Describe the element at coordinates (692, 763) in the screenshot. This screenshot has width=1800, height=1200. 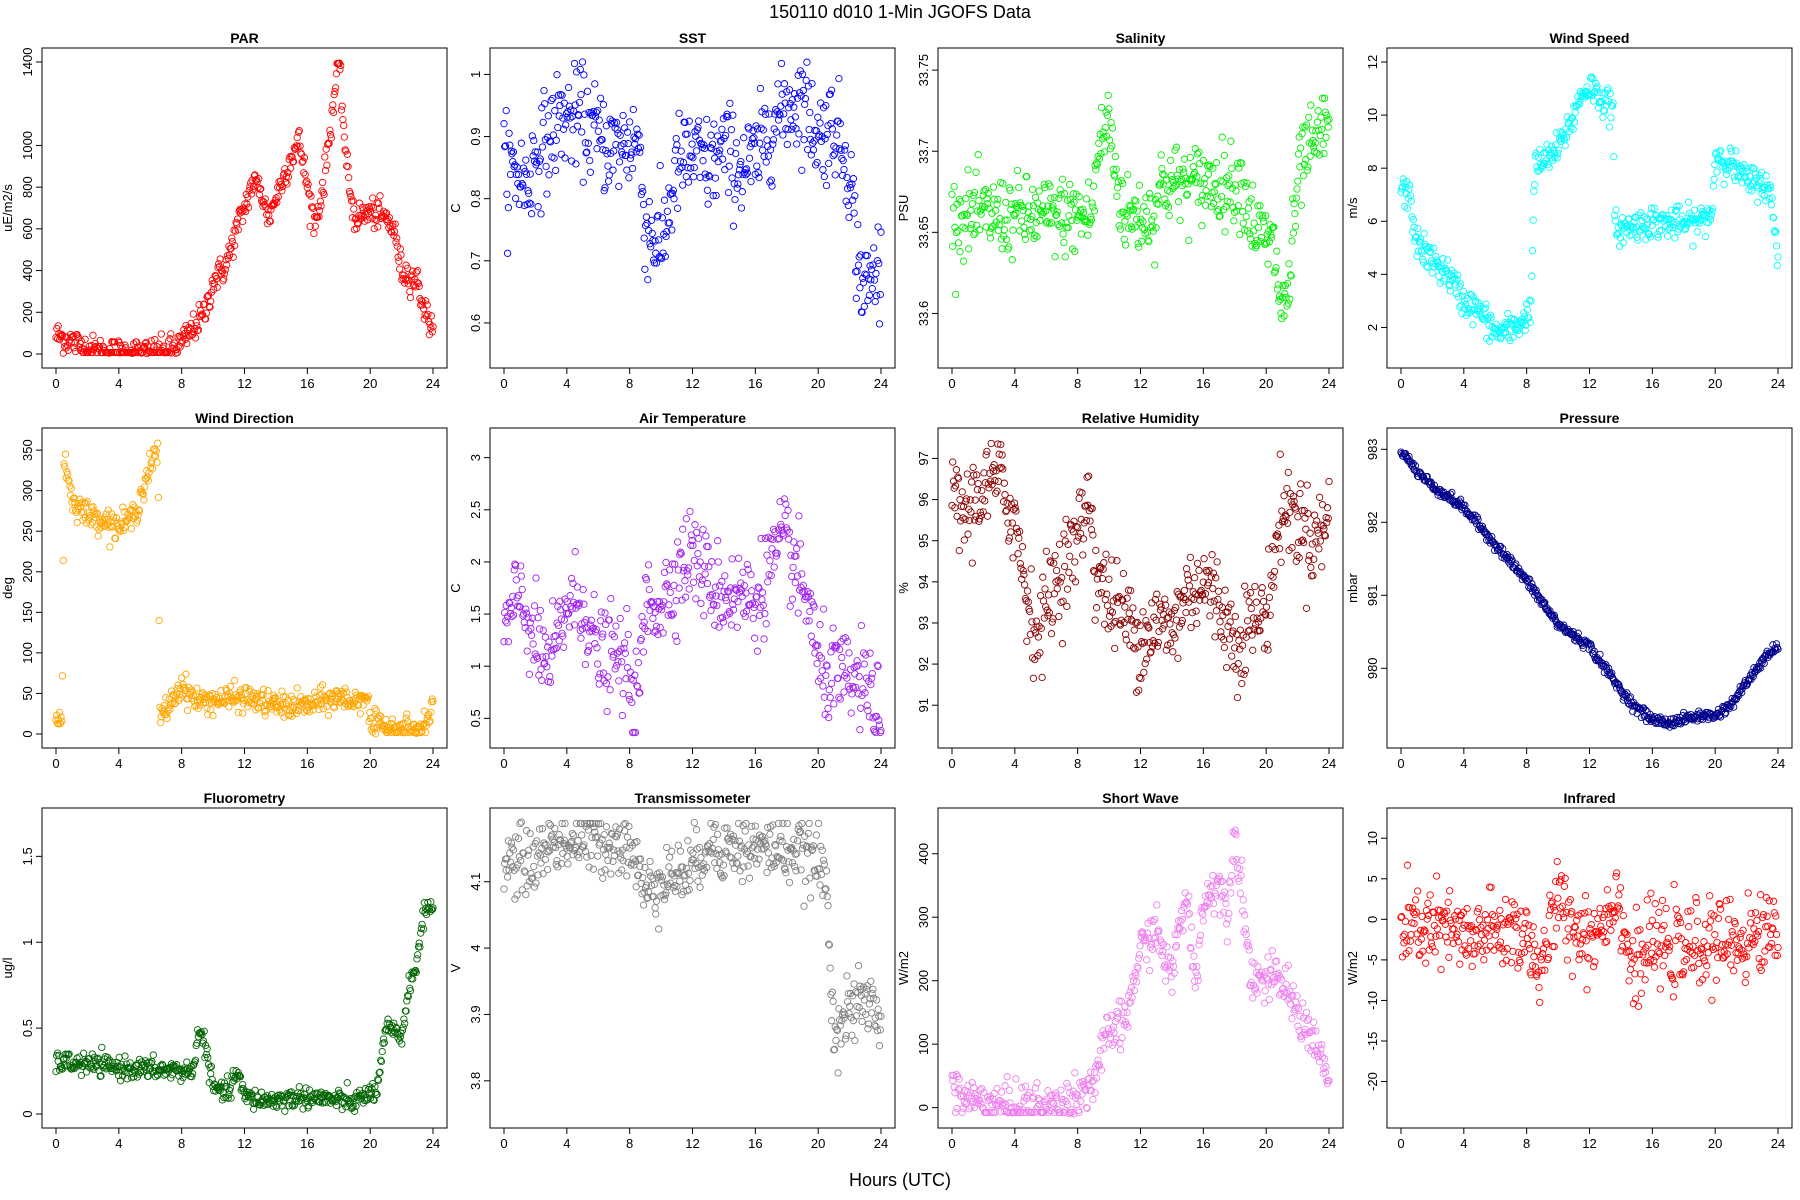
I see `x-tick-label: 12` at that location.